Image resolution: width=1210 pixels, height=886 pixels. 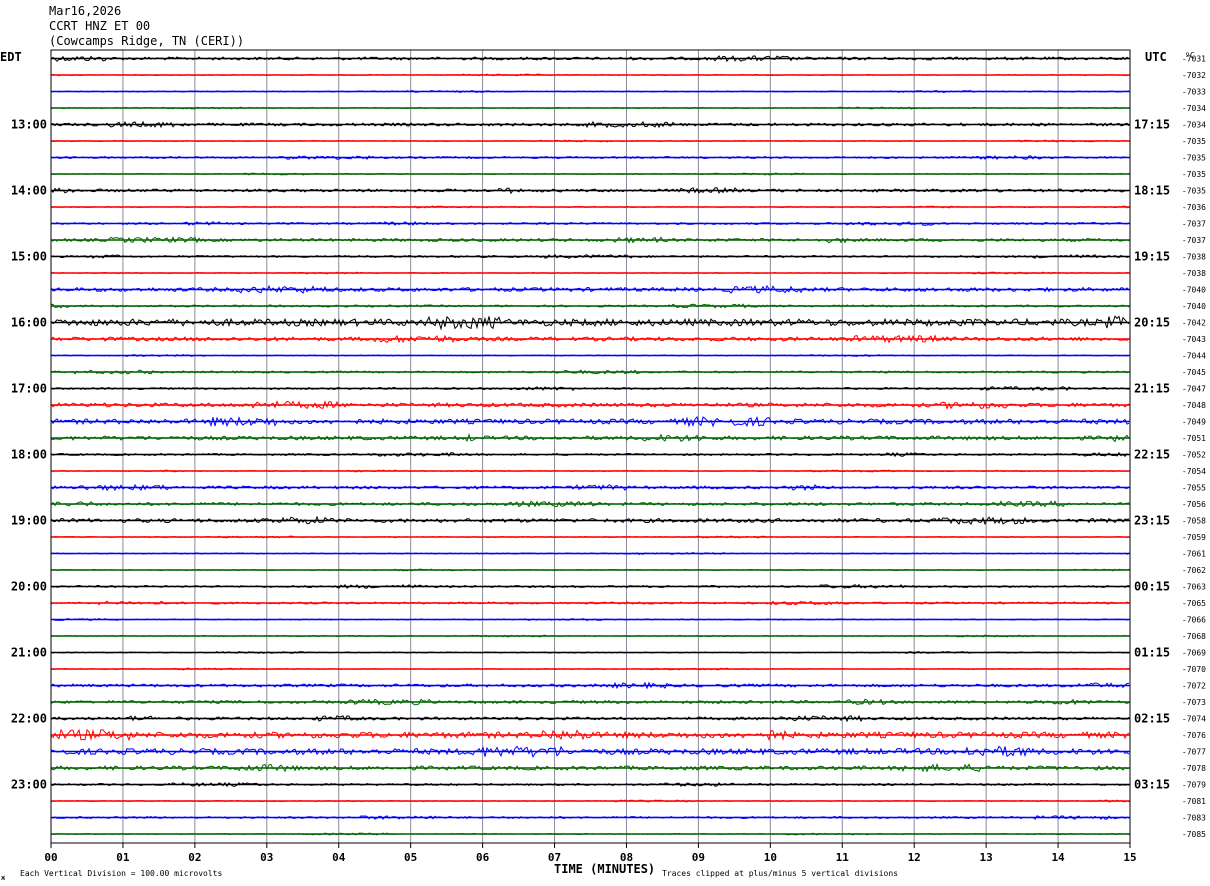 I want to click on row-value-label: -7077, so click(x=1194, y=752).